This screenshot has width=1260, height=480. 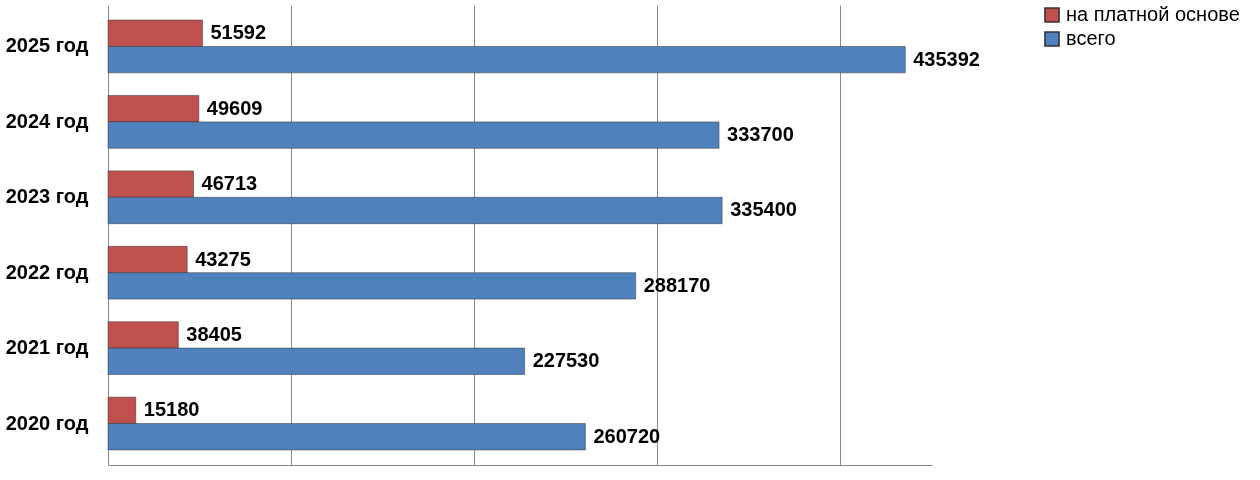 What do you see at coordinates (763, 209) in the screenshot?
I see `data-label: 335400` at bounding box center [763, 209].